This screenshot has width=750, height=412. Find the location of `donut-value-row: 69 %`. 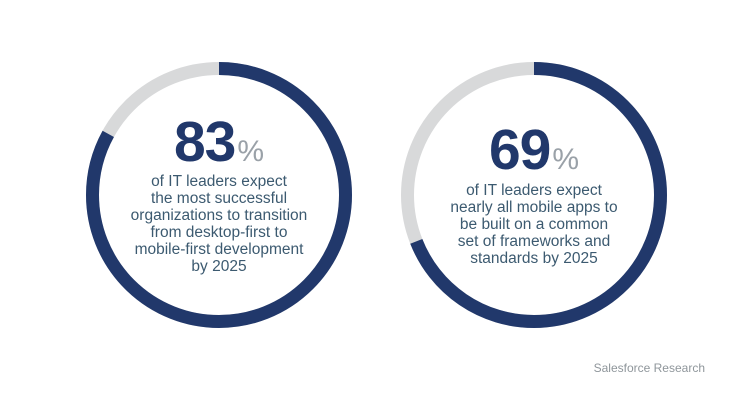

donut-value-row: 69 % is located at coordinates (534, 150).